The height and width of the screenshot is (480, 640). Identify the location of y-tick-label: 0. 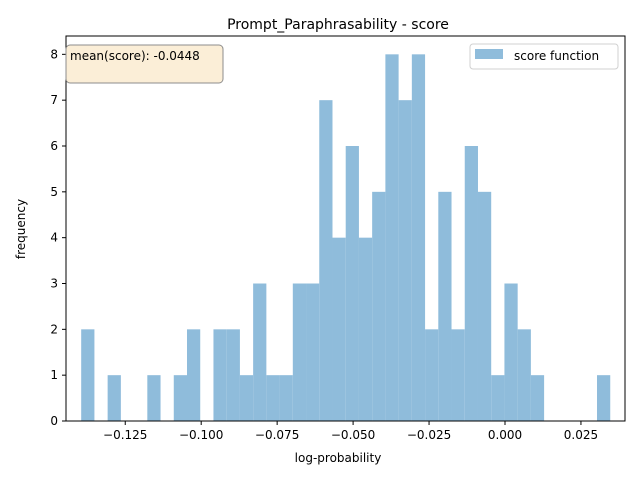
(54, 421).